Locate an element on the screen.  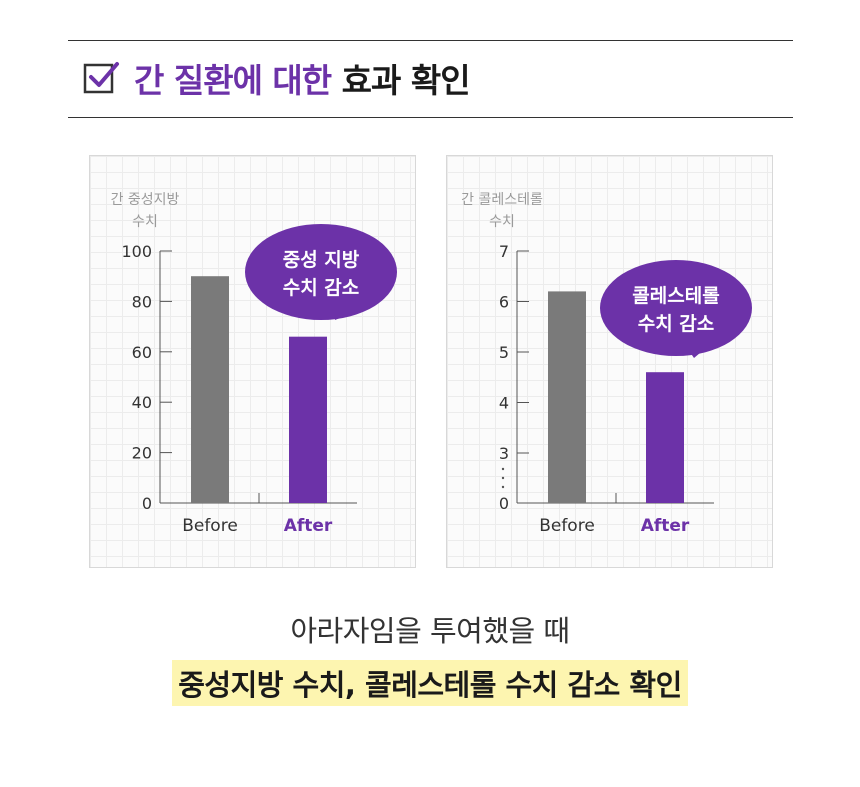
y-tick-label: 4 is located at coordinates (504, 403).